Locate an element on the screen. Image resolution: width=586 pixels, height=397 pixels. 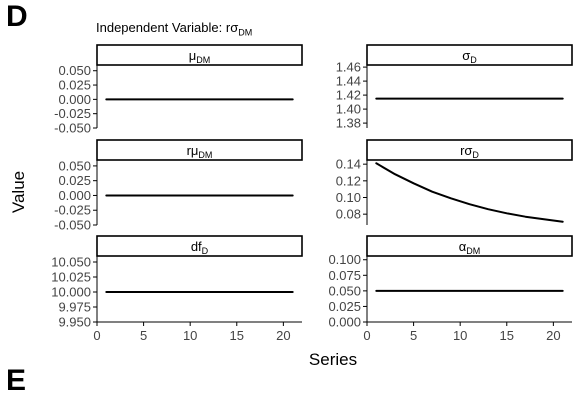
x-axis-label: Series is located at coordinates (333, 359).